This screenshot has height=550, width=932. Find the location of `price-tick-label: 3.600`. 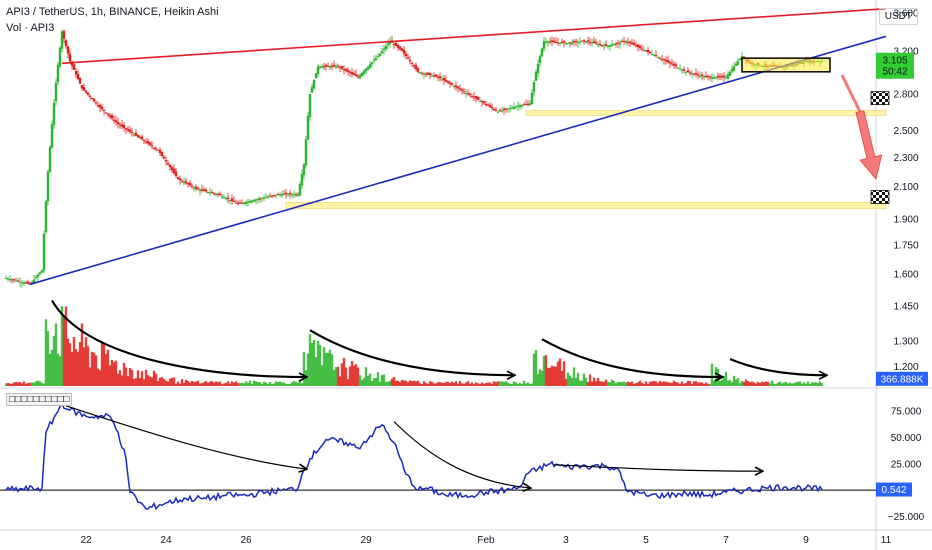

price-tick-label: 3.600 is located at coordinates (905, 14).